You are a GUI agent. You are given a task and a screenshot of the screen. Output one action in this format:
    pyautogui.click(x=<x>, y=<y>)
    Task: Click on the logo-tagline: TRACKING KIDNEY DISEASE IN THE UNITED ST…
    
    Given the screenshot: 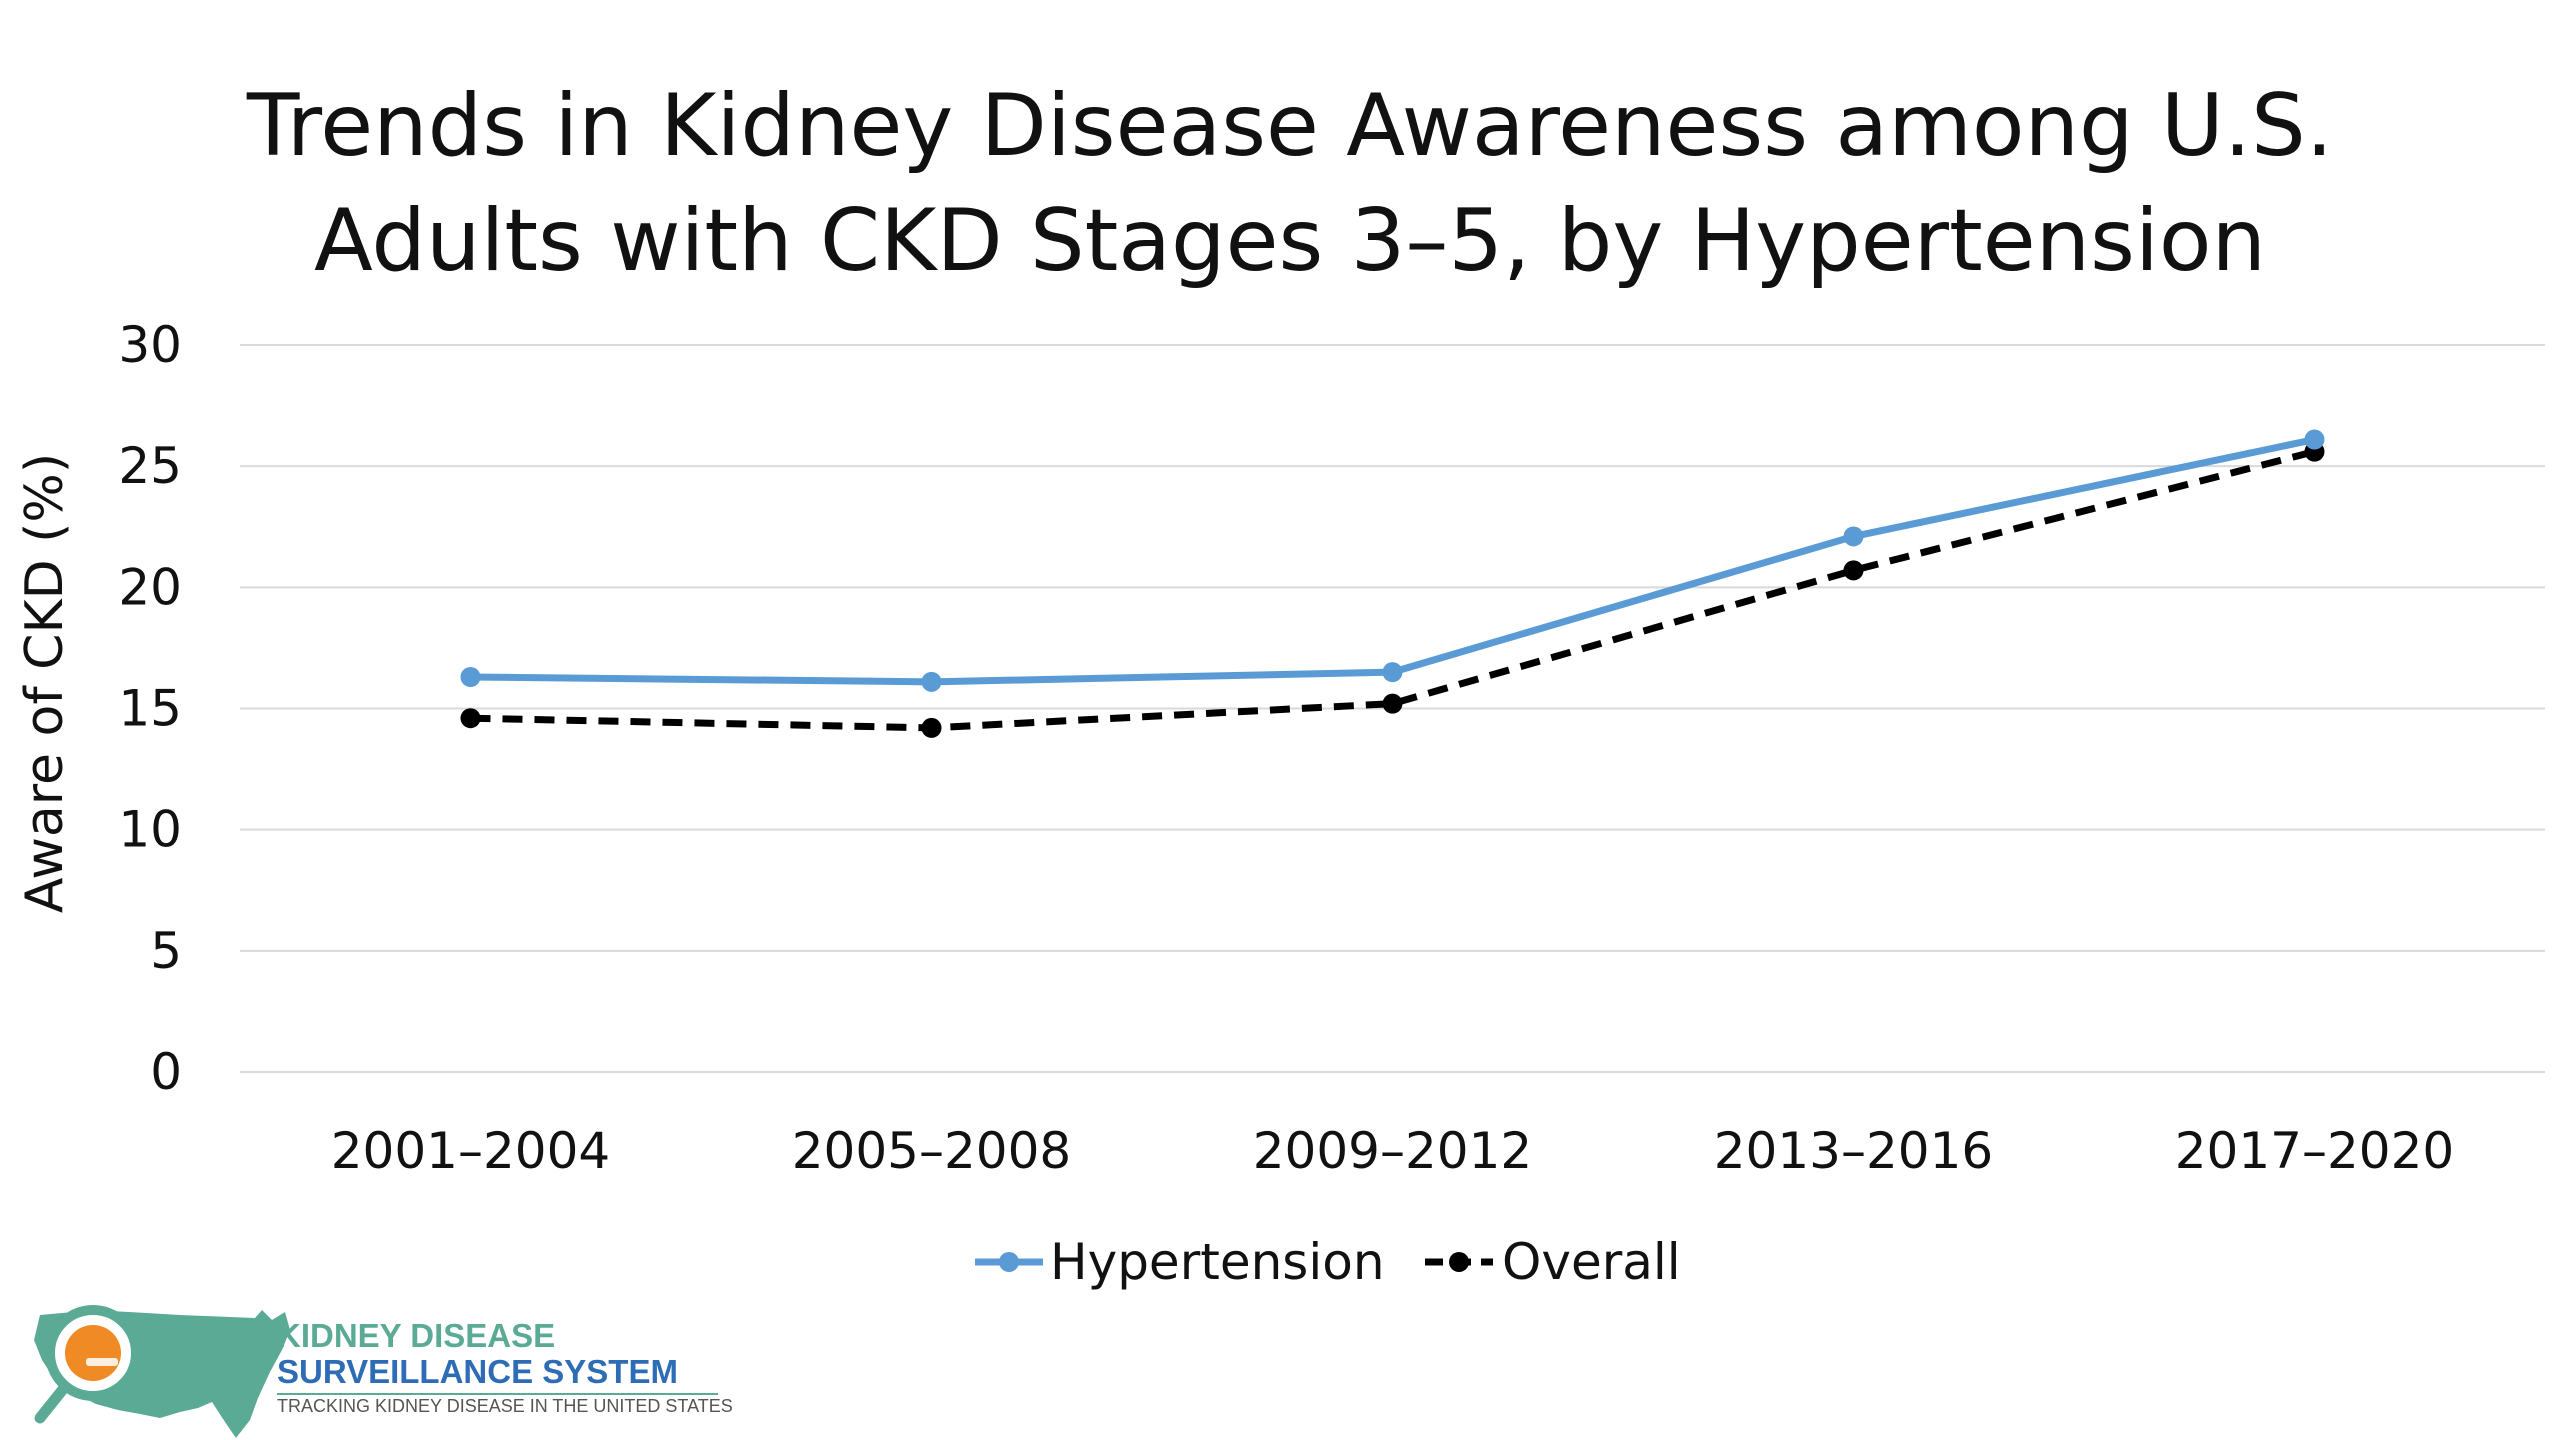 What is the action you would take?
    pyautogui.click(x=505, y=1406)
    